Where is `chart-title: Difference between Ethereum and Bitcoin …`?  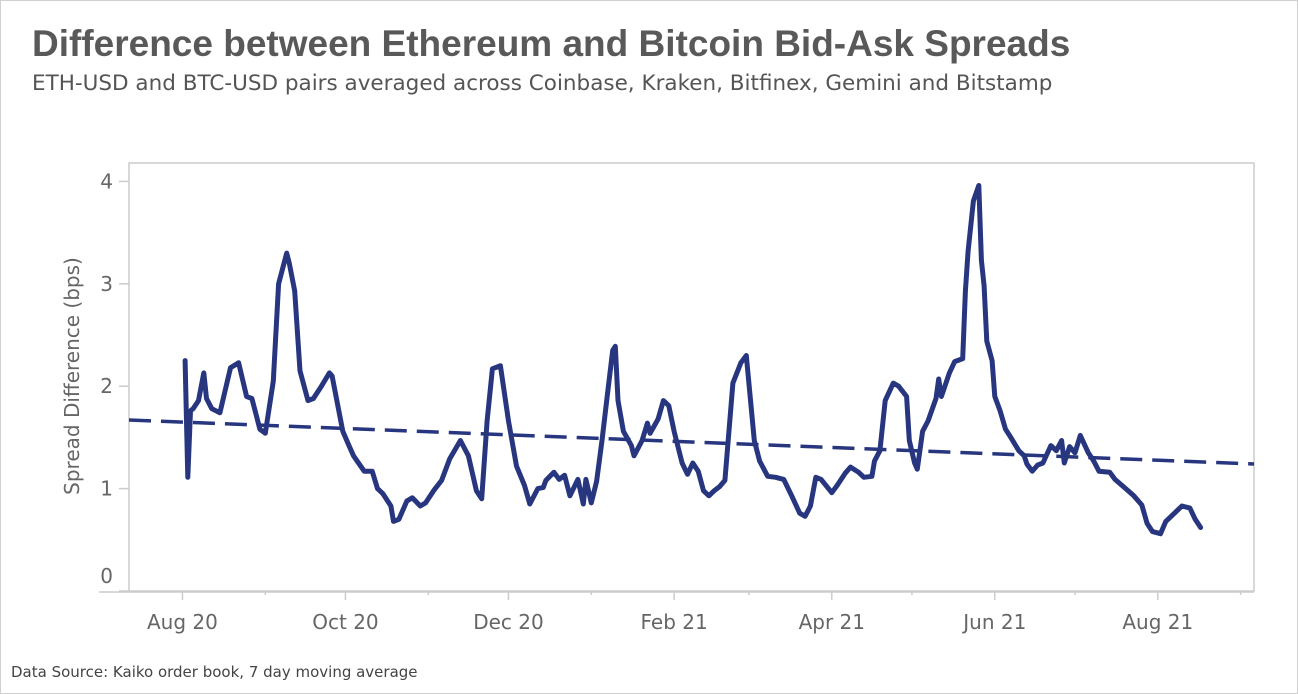 chart-title: Difference between Ethereum and Bitcoin … is located at coordinates (551, 43).